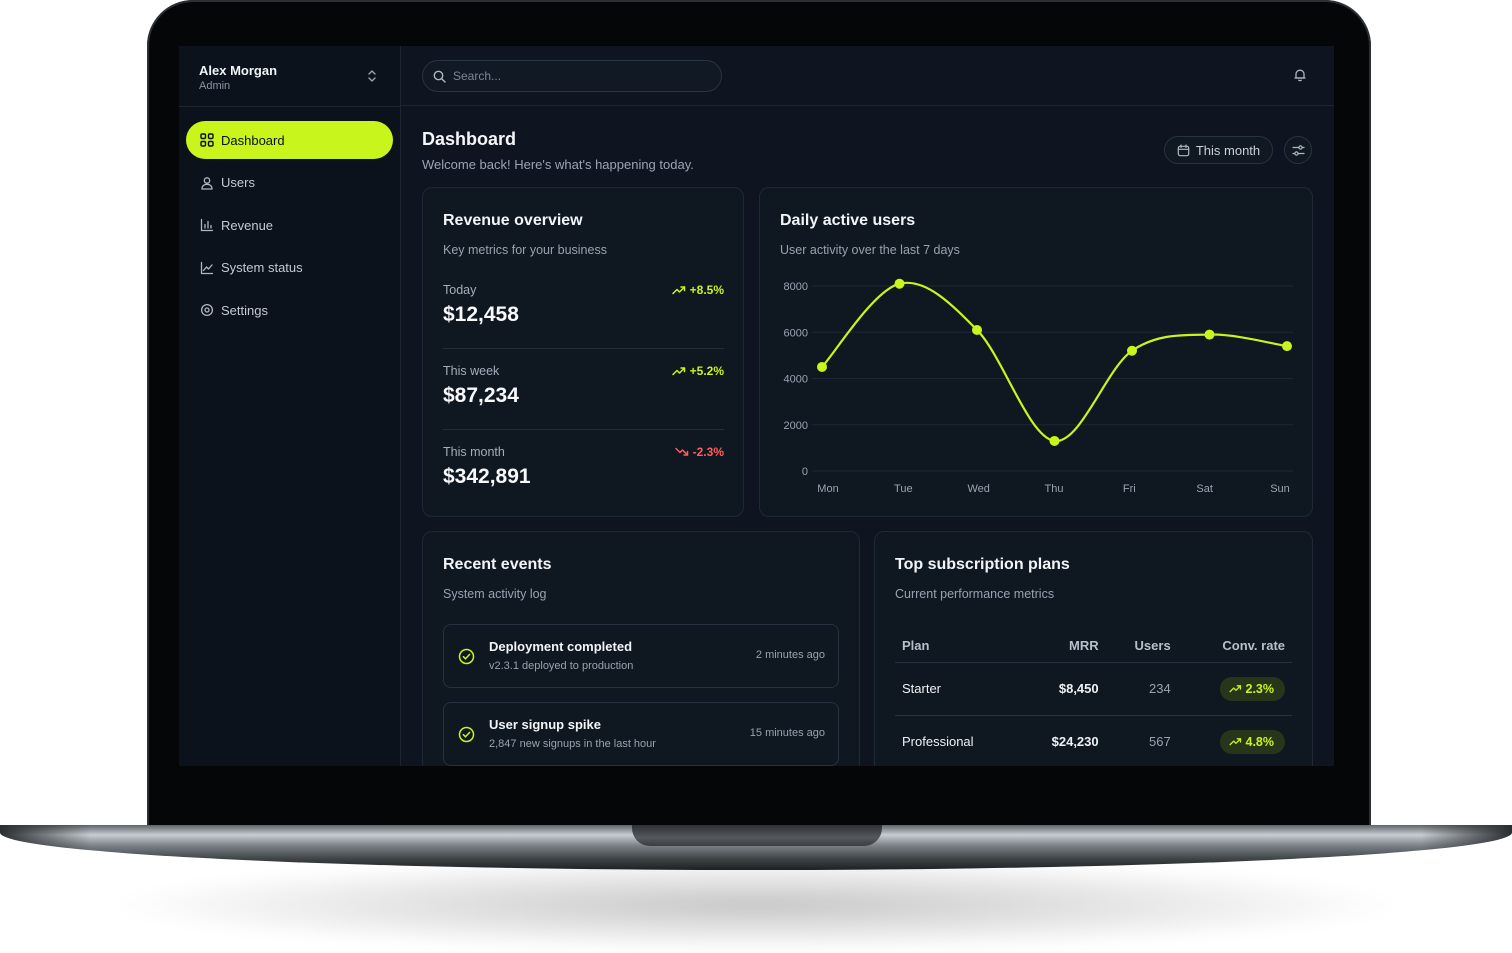 The height and width of the screenshot is (953, 1512). What do you see at coordinates (525, 250) in the screenshot?
I see `card-subtitle: Key metrics for your business` at bounding box center [525, 250].